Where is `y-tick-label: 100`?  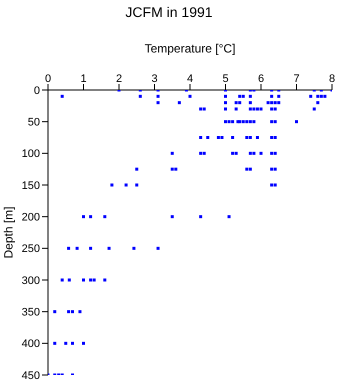 y-tick-label: 100 is located at coordinates (31, 154).